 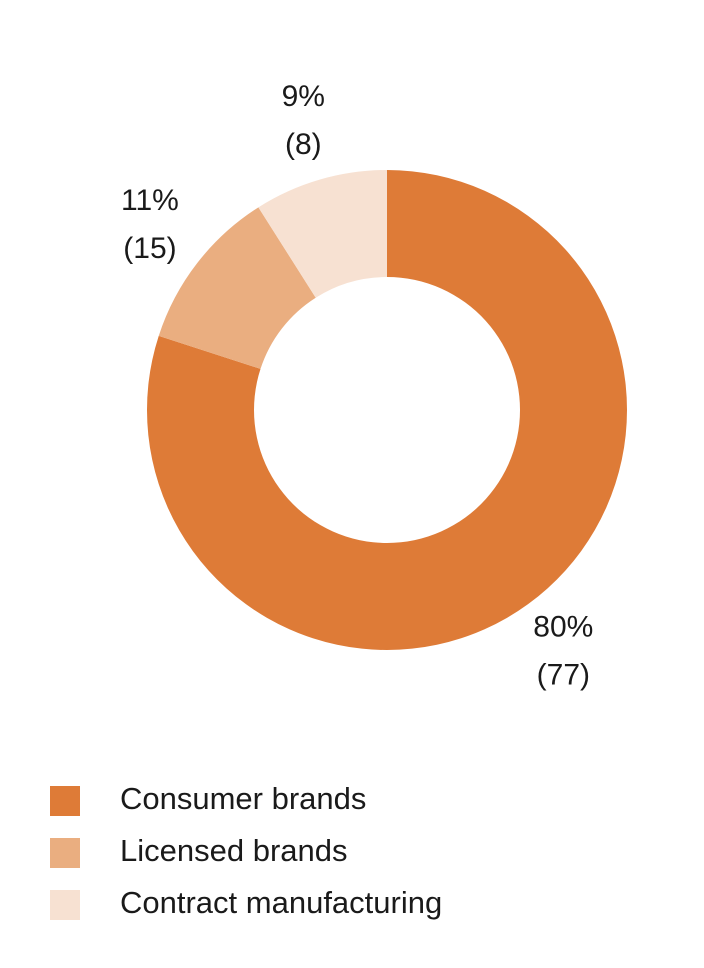 What do you see at coordinates (563, 675) in the screenshot?
I see `comparison-label: (77)` at bounding box center [563, 675].